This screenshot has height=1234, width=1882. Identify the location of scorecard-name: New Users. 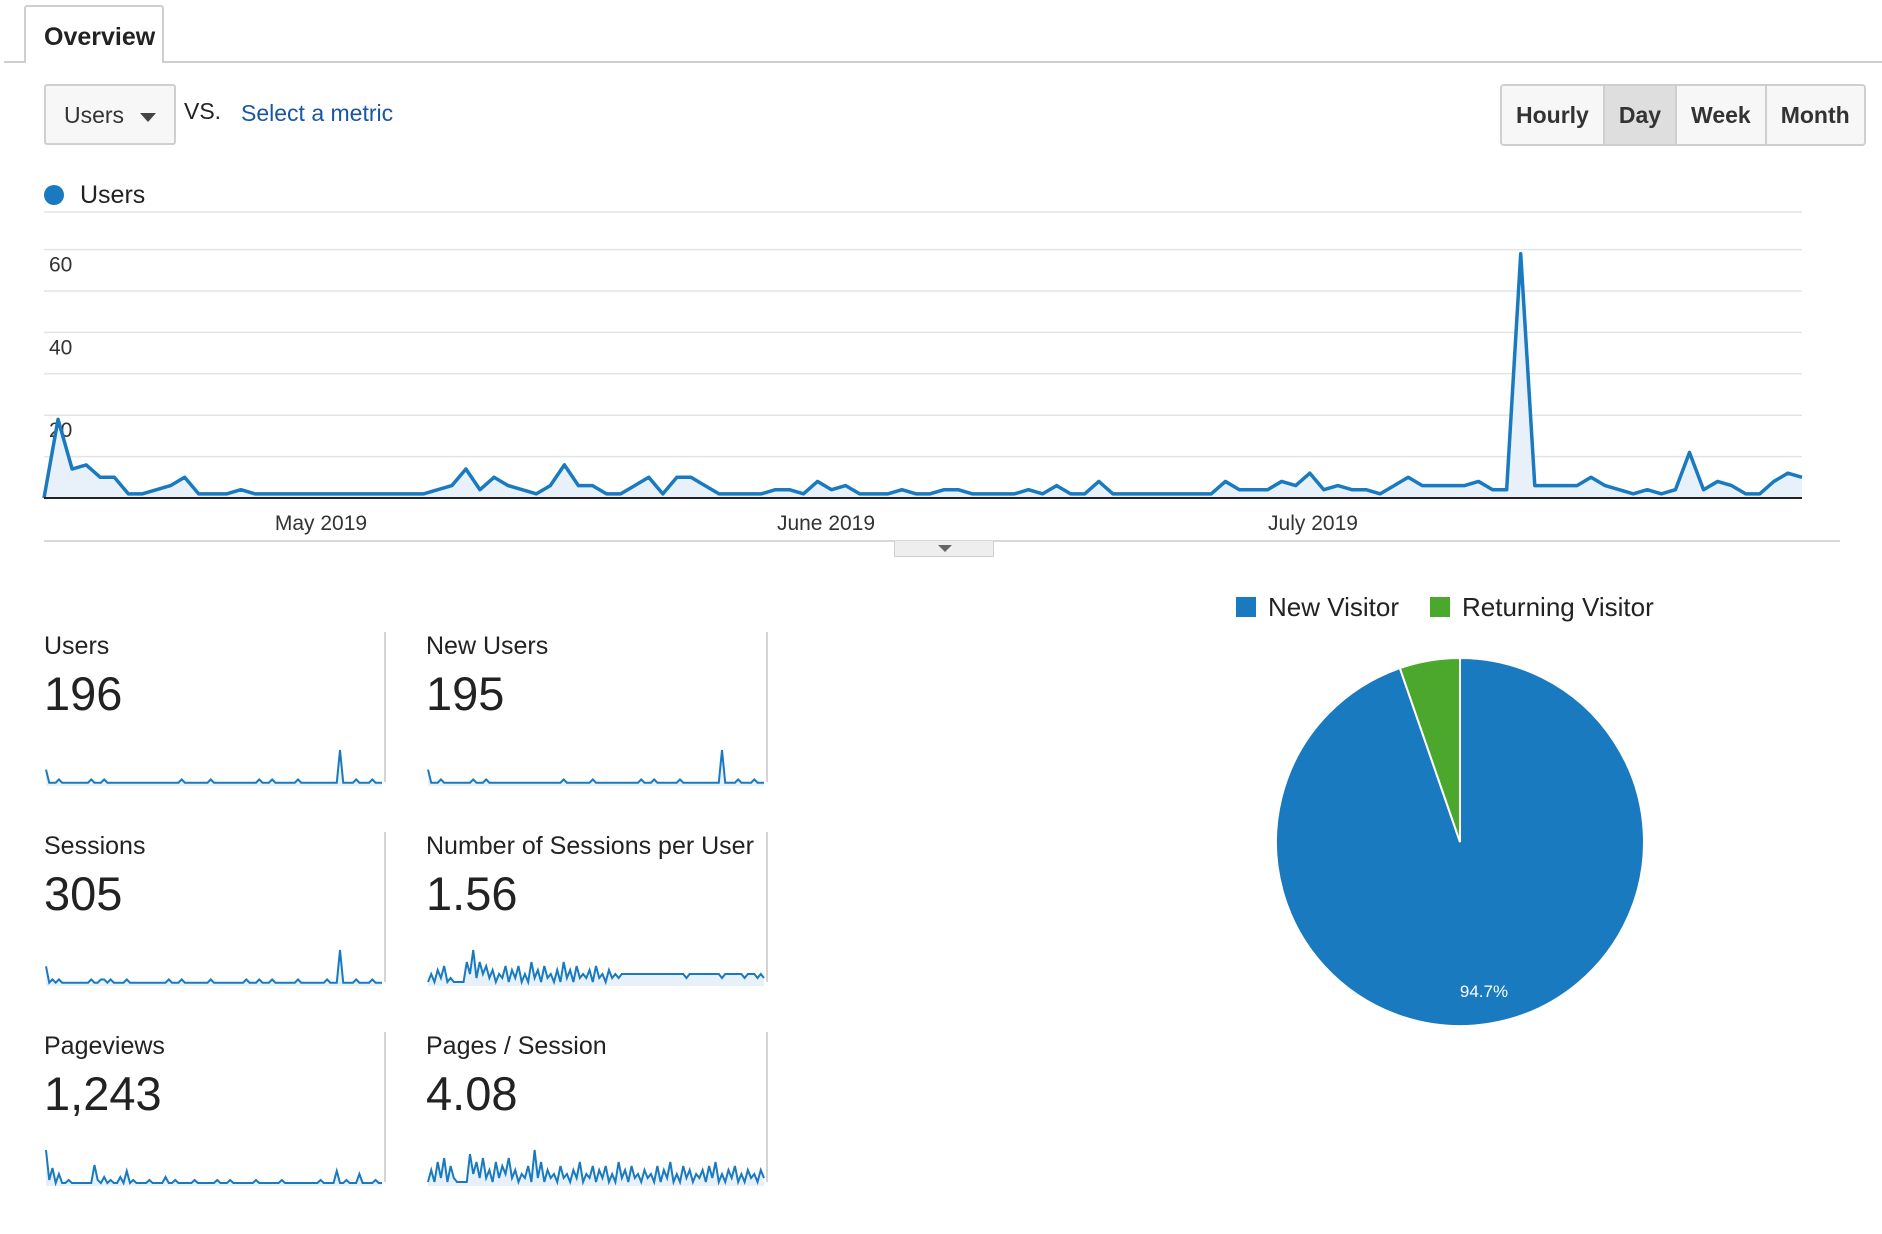
(487, 646).